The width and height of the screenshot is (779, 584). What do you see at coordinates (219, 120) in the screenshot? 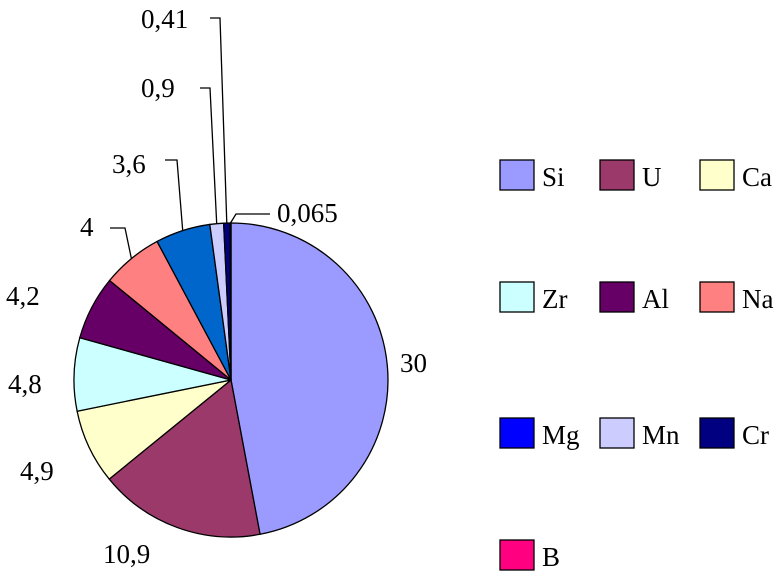
I see `leader-line-cr` at bounding box center [219, 120].